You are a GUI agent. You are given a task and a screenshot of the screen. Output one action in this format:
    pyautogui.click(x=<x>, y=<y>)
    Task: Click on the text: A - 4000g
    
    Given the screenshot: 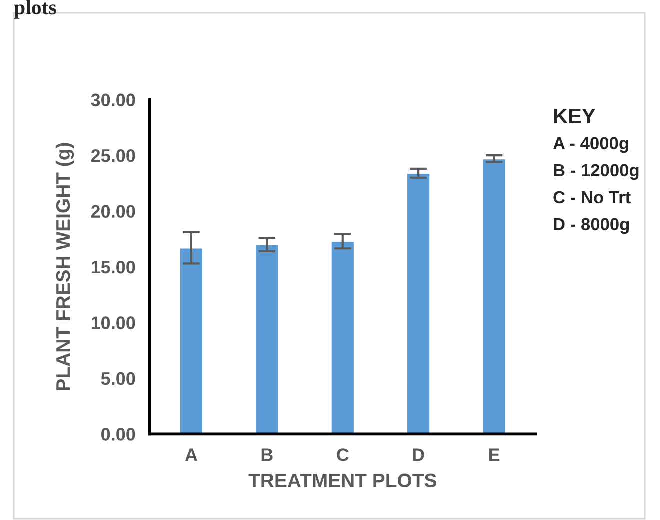 What is the action you would take?
    pyautogui.click(x=590, y=145)
    